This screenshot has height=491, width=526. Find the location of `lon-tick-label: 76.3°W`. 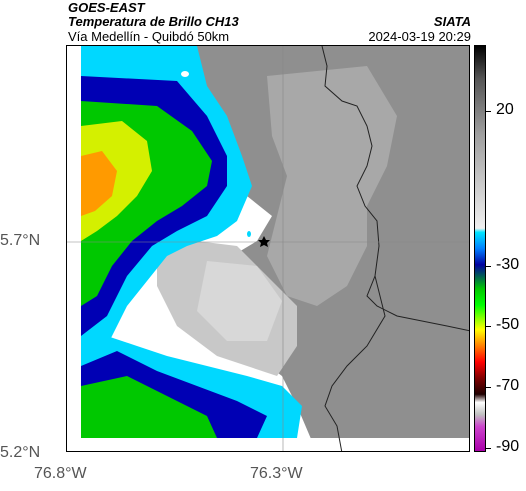

lon-tick-label: 76.3°W is located at coordinates (276, 473).